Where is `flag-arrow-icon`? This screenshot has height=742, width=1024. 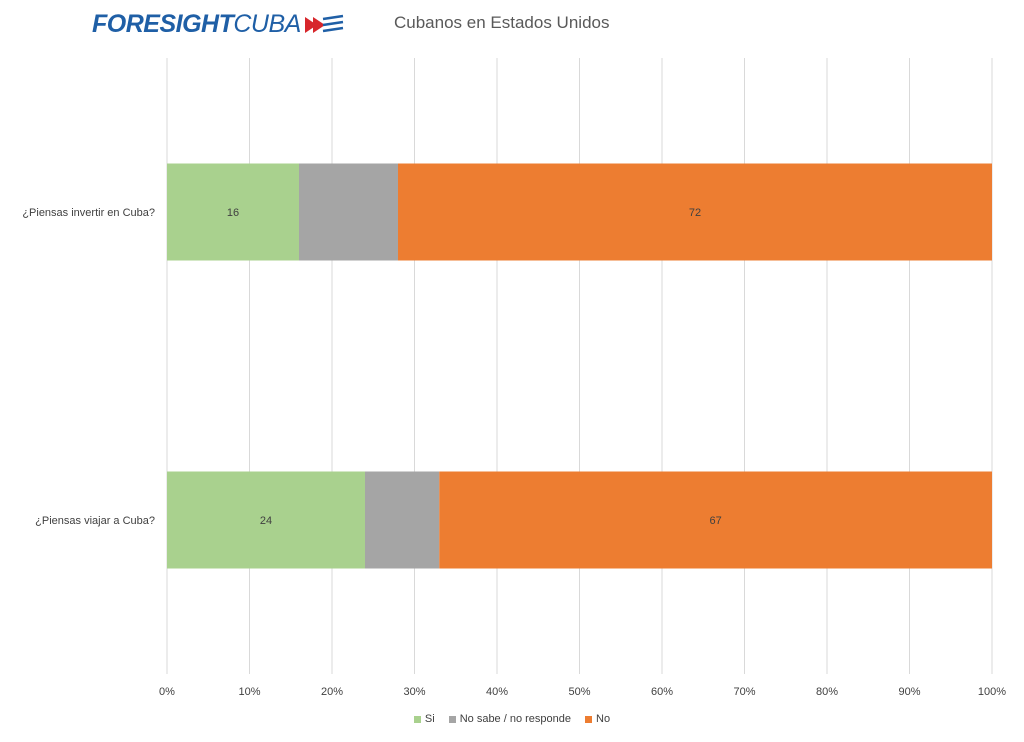 flag-arrow-icon is located at coordinates (323, 23).